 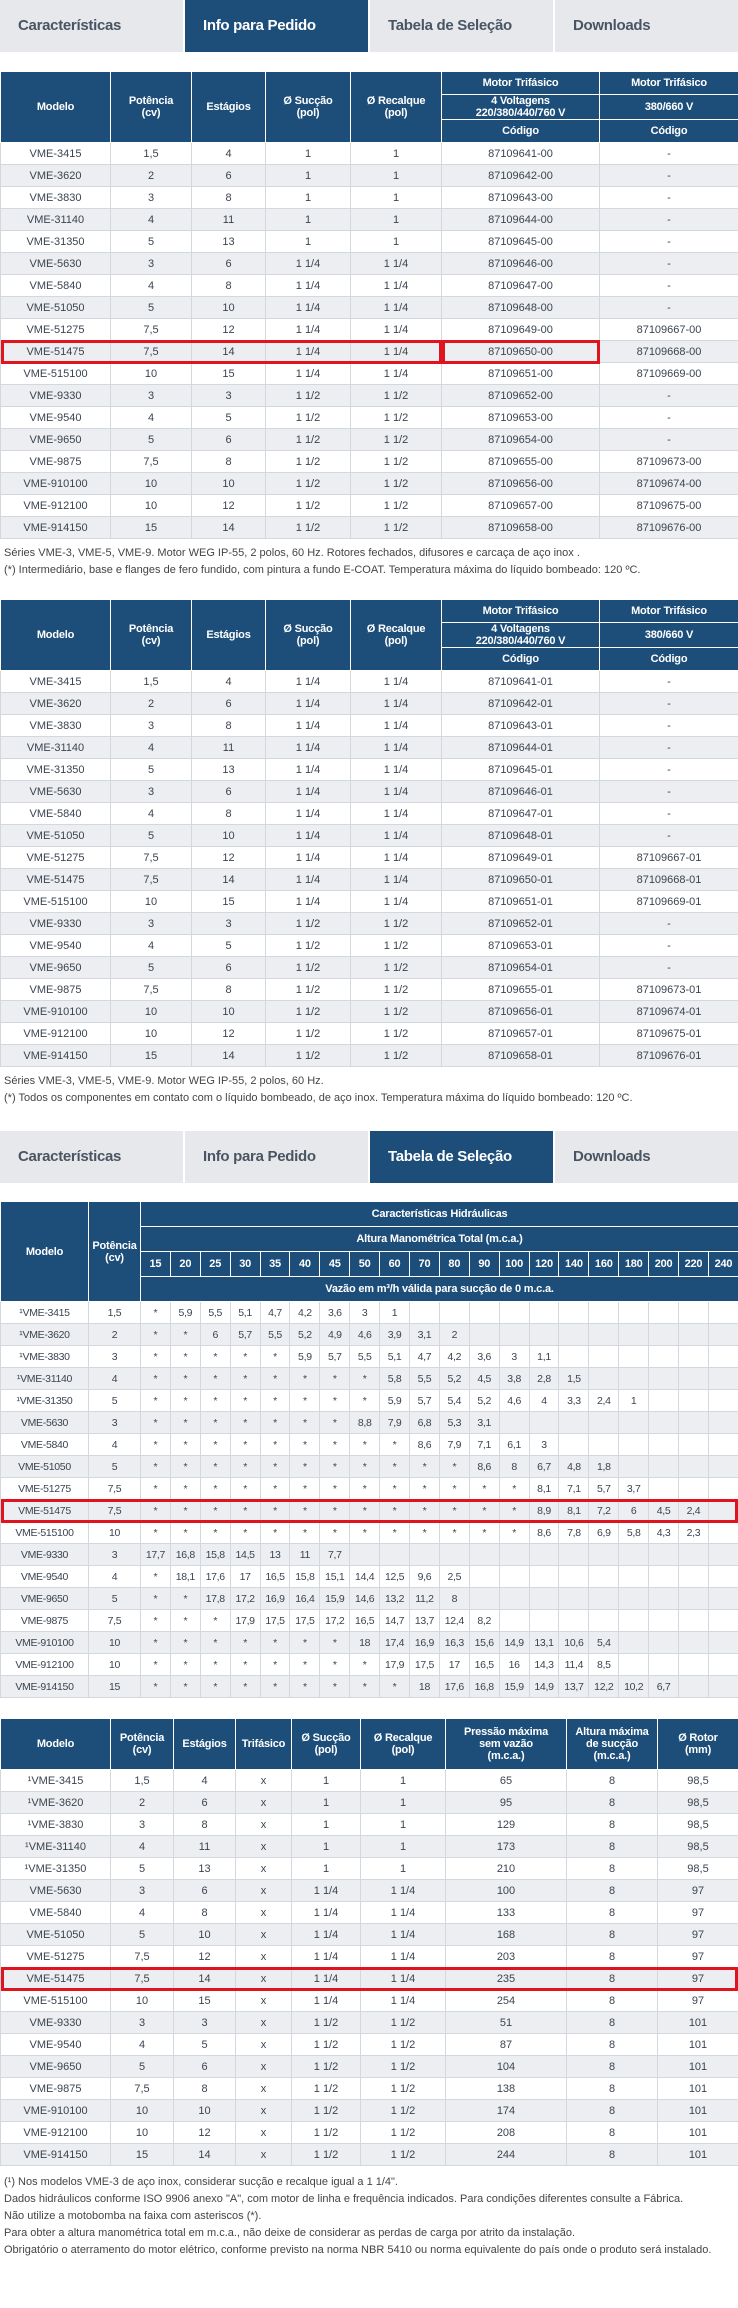 What do you see at coordinates (693, 1264) in the screenshot?
I see `height-header: 220` at bounding box center [693, 1264].